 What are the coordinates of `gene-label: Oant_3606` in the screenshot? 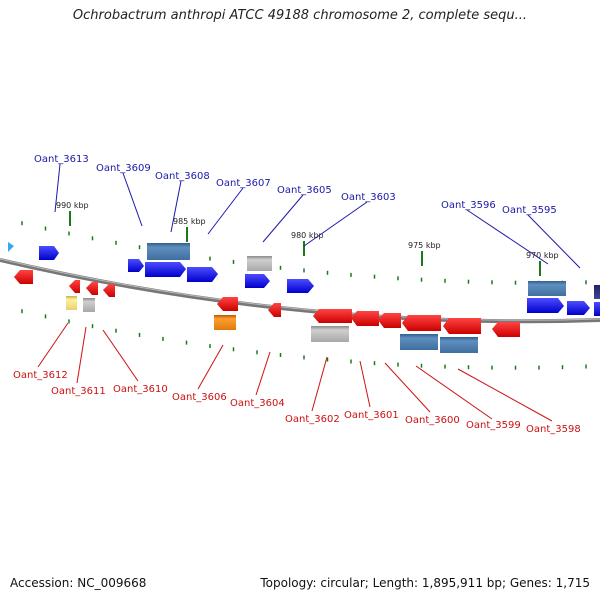 It's located at (199, 397).